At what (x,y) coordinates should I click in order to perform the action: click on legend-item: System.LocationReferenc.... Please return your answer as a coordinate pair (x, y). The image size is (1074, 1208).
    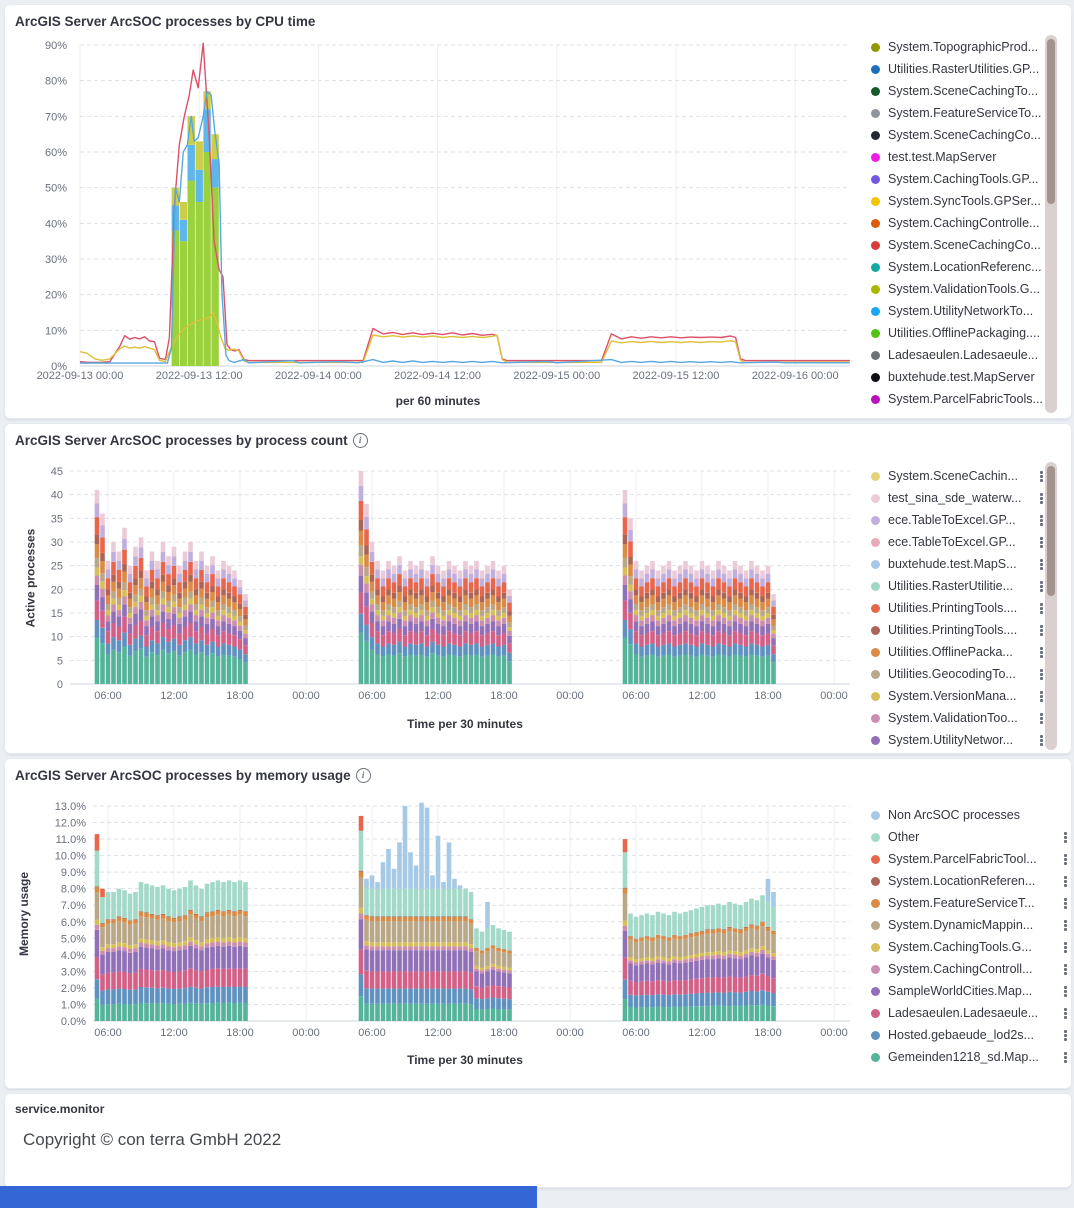
    Looking at the image, I should click on (957, 267).